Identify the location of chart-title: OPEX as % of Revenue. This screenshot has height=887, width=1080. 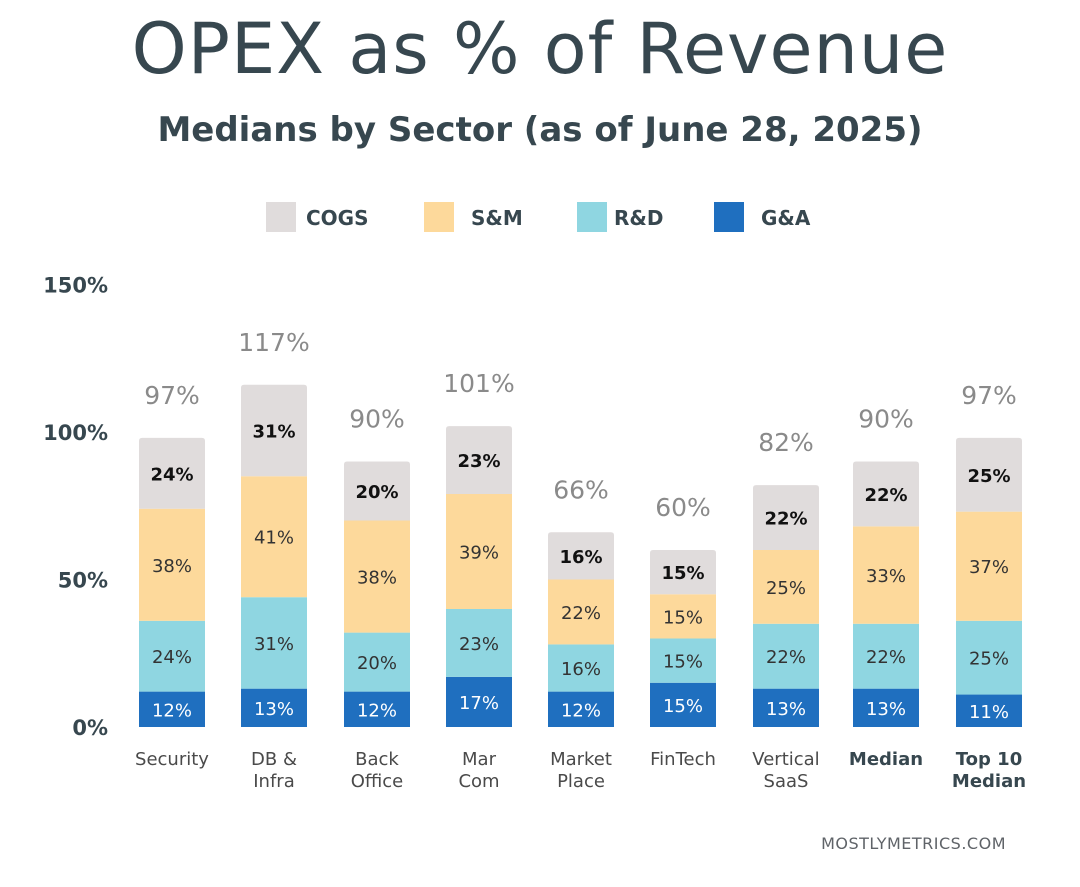
(540, 49).